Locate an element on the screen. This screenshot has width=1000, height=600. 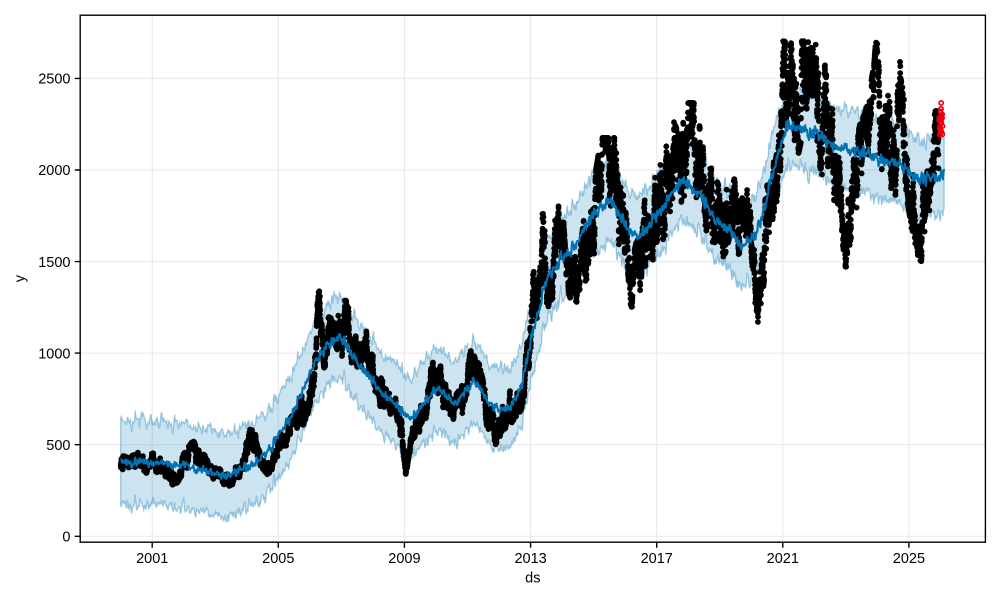
svg-text: 500 is located at coordinates (58, 446).